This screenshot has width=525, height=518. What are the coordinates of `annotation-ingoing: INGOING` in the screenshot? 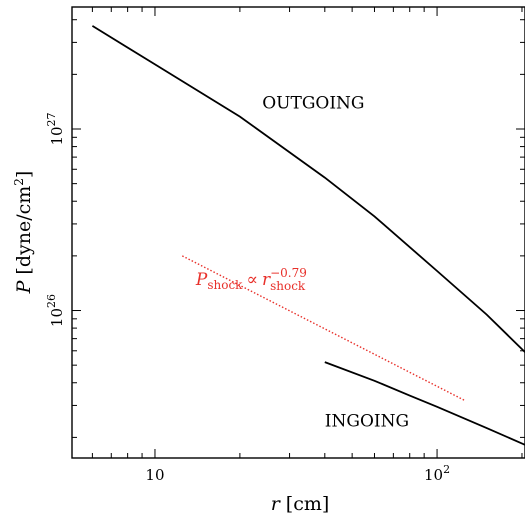 It's located at (367, 421).